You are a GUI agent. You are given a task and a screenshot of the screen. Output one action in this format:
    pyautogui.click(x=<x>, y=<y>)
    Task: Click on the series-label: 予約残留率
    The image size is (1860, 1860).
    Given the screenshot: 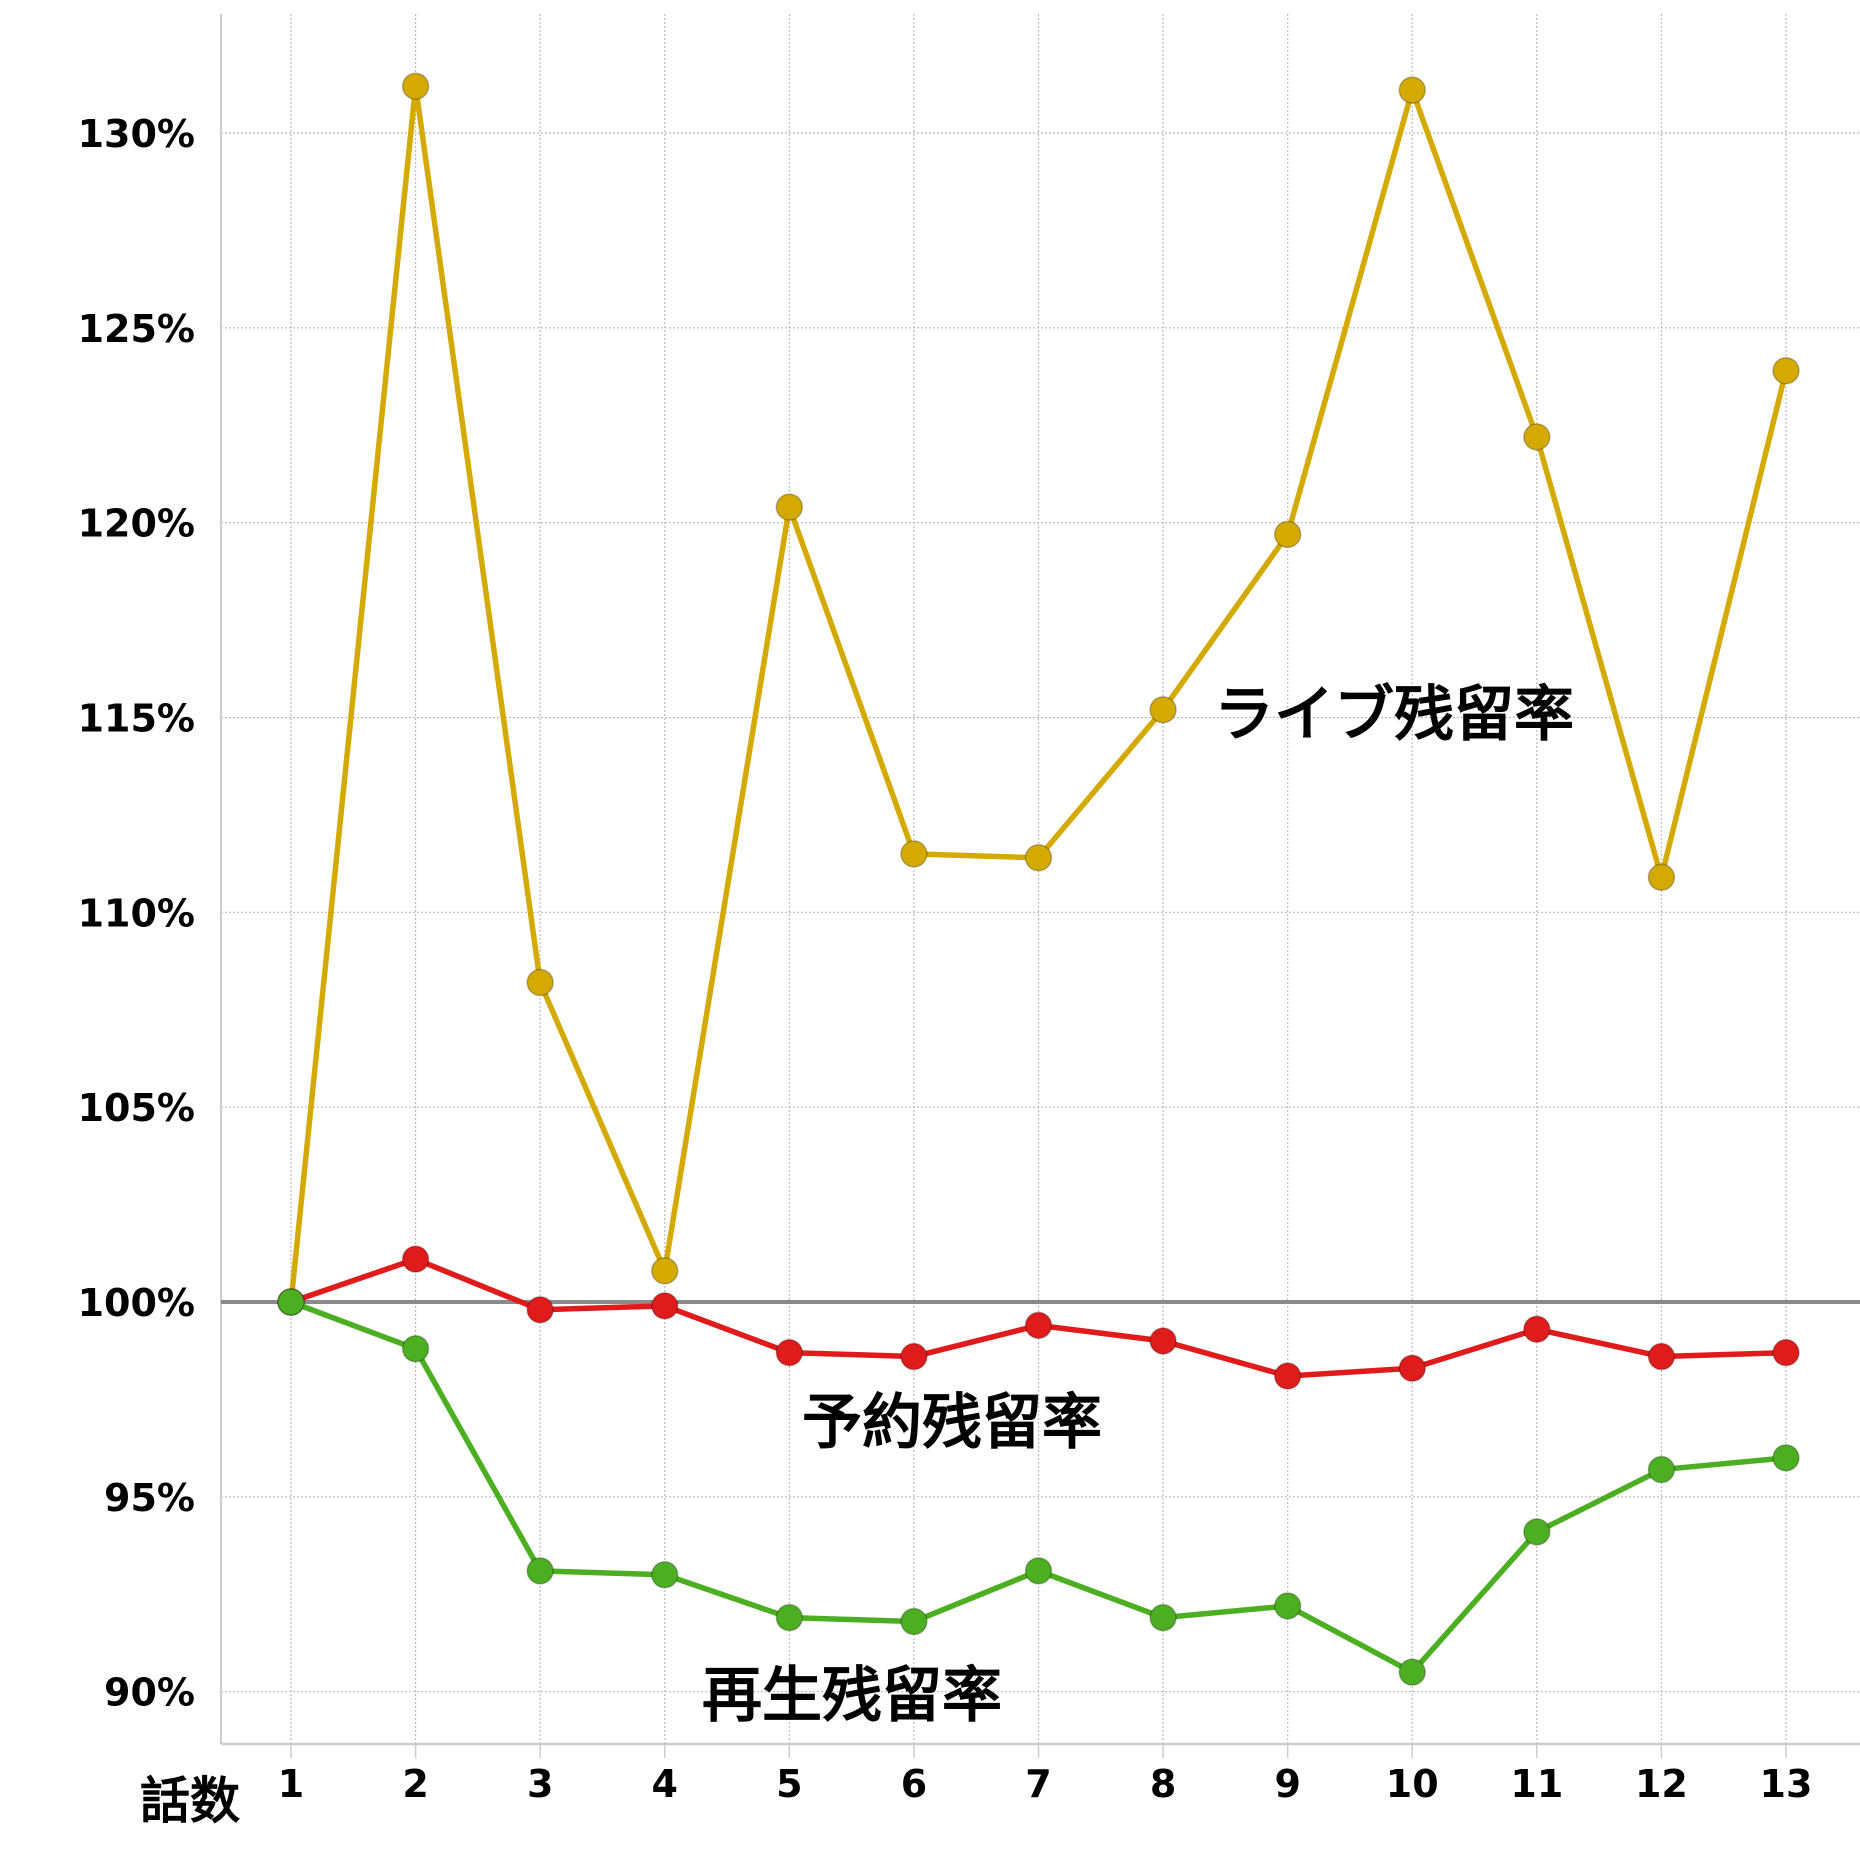 What is the action you would take?
    pyautogui.click(x=952, y=1423)
    